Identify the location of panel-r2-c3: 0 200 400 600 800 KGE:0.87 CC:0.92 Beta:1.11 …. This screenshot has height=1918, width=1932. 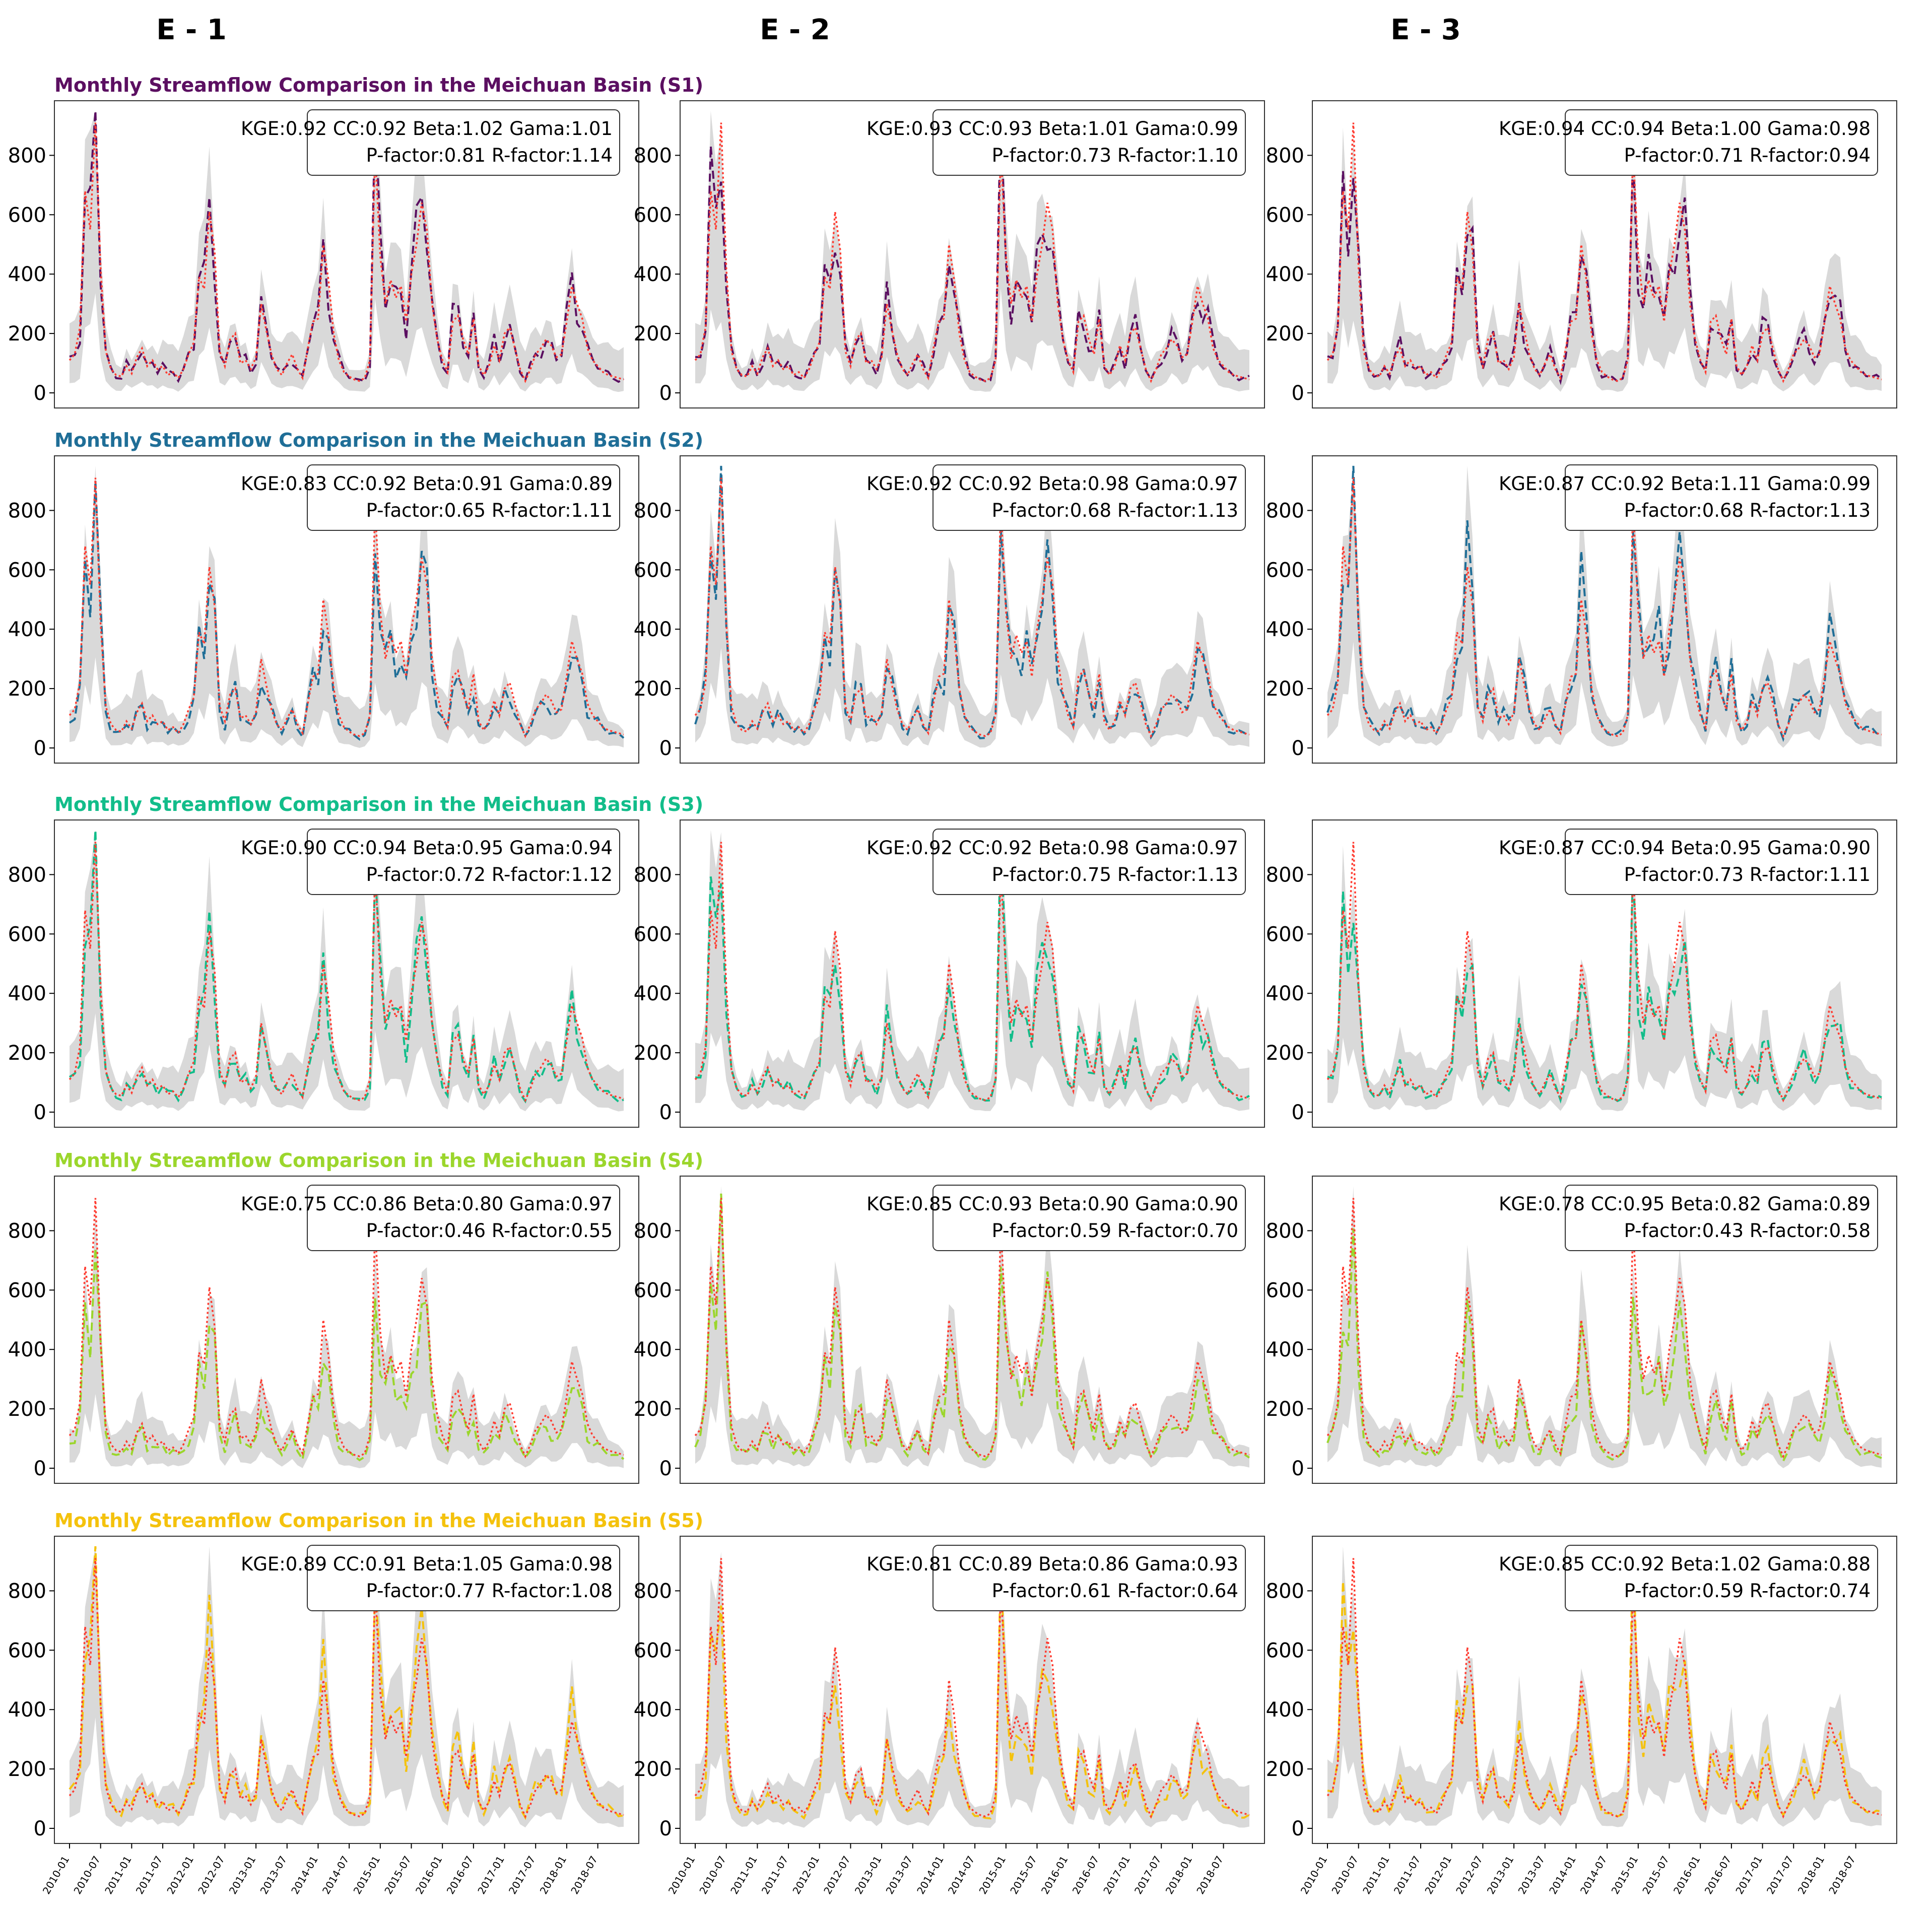
(1581, 609).